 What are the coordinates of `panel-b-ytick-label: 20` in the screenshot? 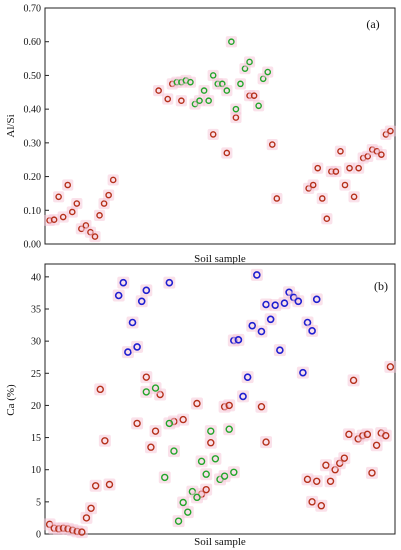 It's located at (36, 406).